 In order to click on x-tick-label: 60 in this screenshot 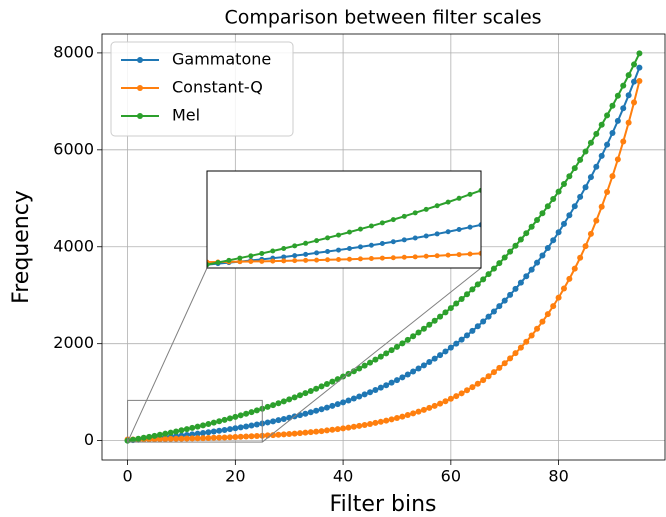, I will do `click(451, 476)`.